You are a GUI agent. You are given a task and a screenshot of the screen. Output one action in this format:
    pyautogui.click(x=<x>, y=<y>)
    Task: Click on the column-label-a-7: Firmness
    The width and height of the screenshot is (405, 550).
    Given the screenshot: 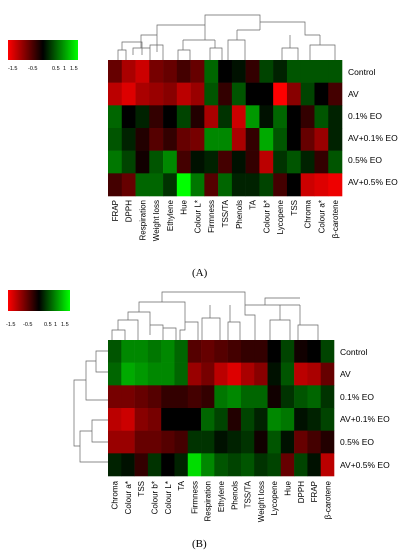 What is the action you would take?
    pyautogui.click(x=211, y=216)
    